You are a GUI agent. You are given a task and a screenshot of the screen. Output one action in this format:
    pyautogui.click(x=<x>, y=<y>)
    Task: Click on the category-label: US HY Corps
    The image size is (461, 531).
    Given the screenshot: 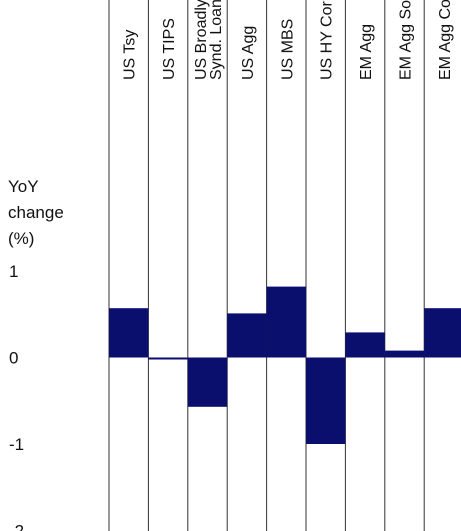 What is the action you would take?
    pyautogui.click(x=327, y=40)
    